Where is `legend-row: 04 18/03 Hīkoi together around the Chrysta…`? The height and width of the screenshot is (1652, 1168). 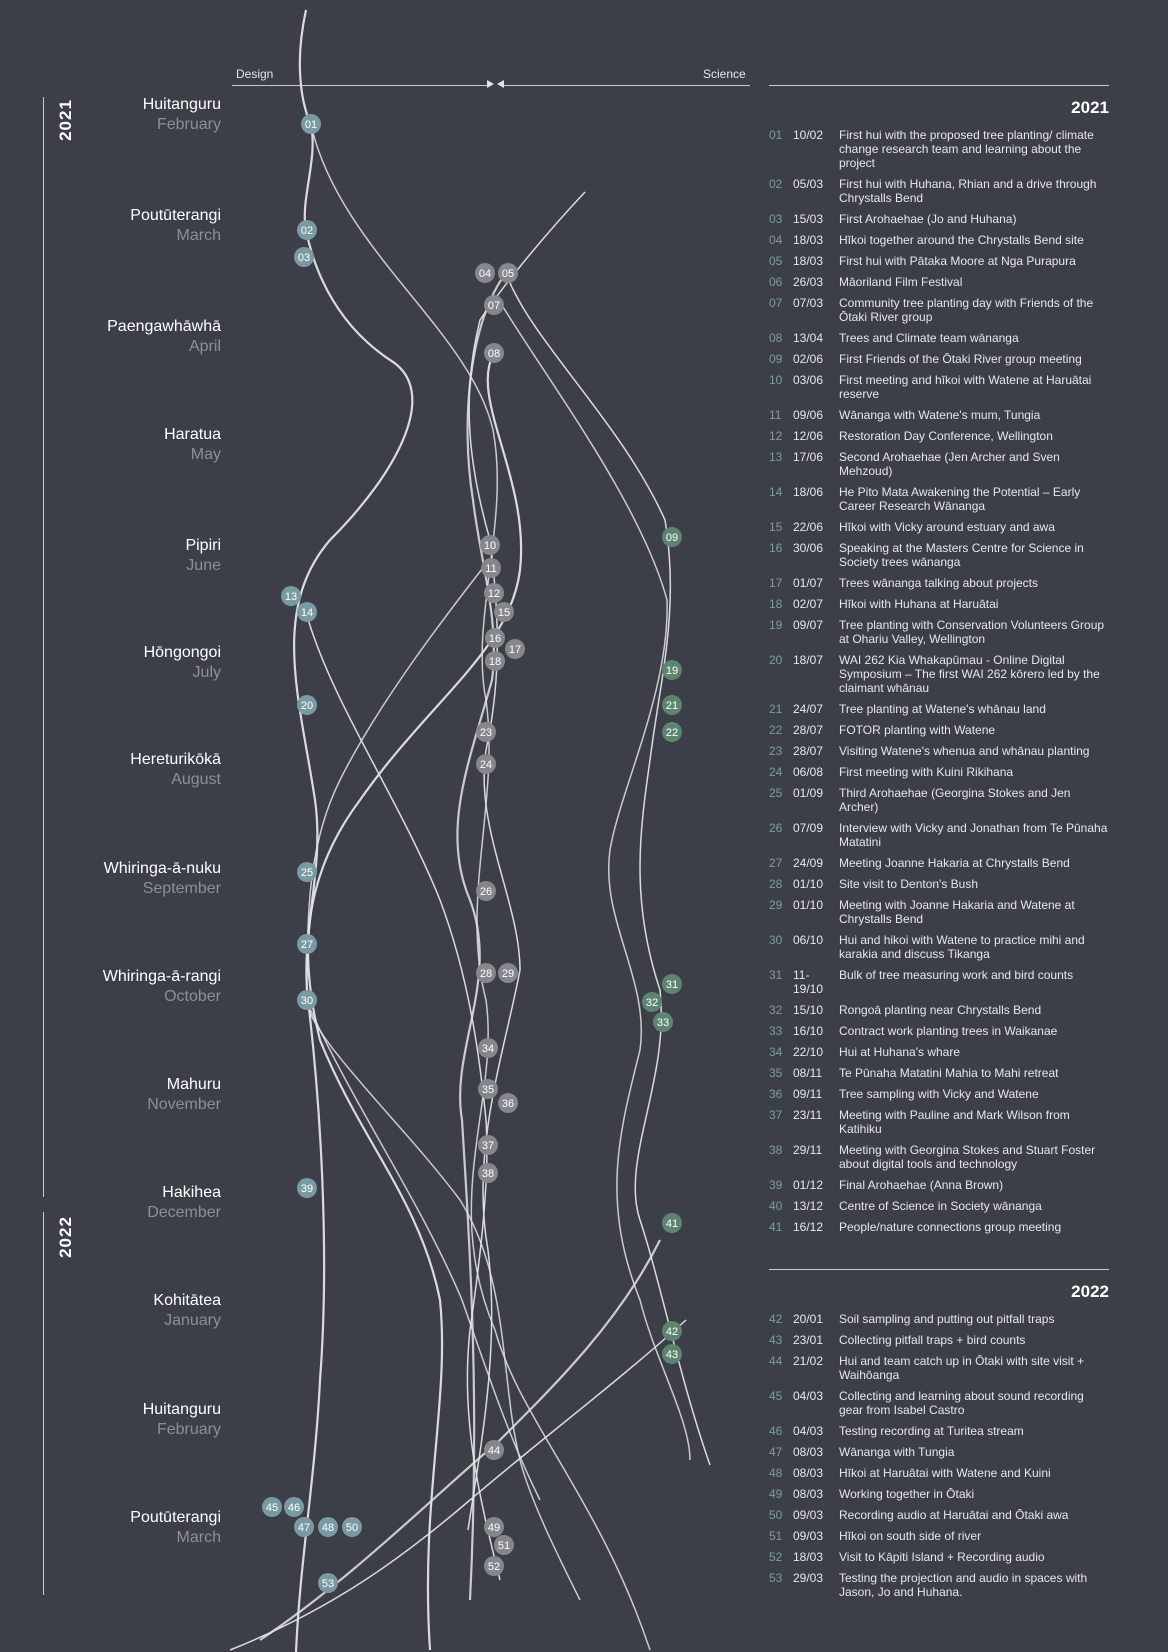 legend-row: 04 18/03 Hīkoi together around the Chrysta… is located at coordinates (939, 240).